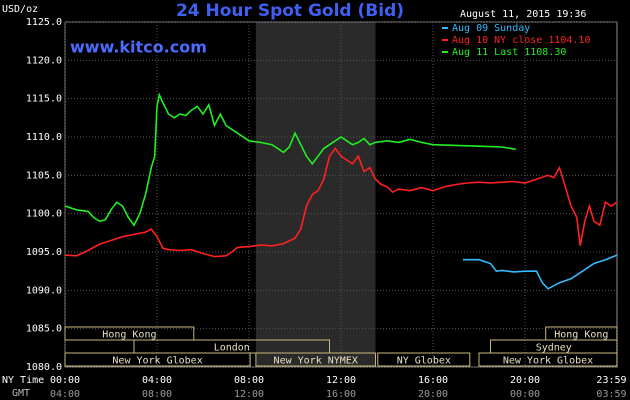  Describe the element at coordinates (20, 9) in the screenshot. I see `y-axis-label: USD/oz` at that location.